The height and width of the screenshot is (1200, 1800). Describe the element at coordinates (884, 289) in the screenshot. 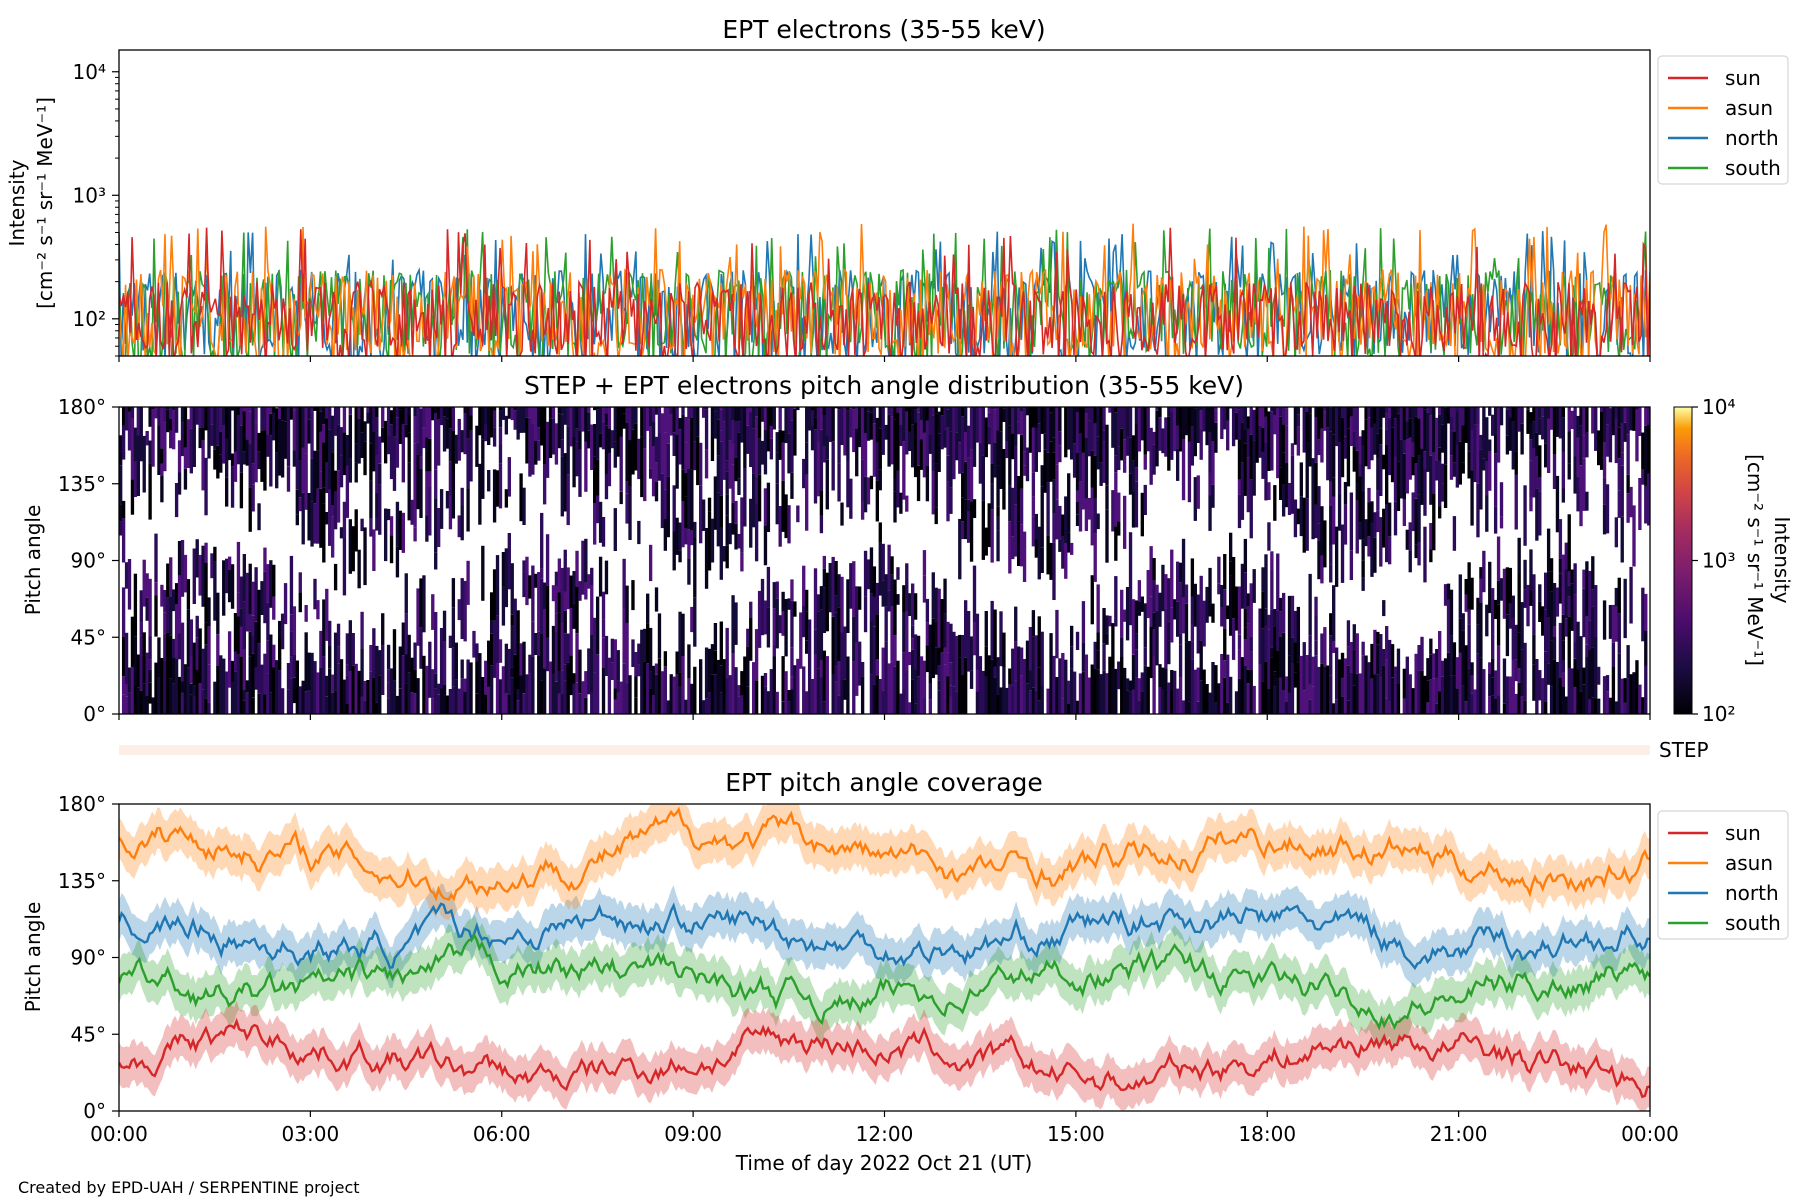

I see `panel1-series` at that location.